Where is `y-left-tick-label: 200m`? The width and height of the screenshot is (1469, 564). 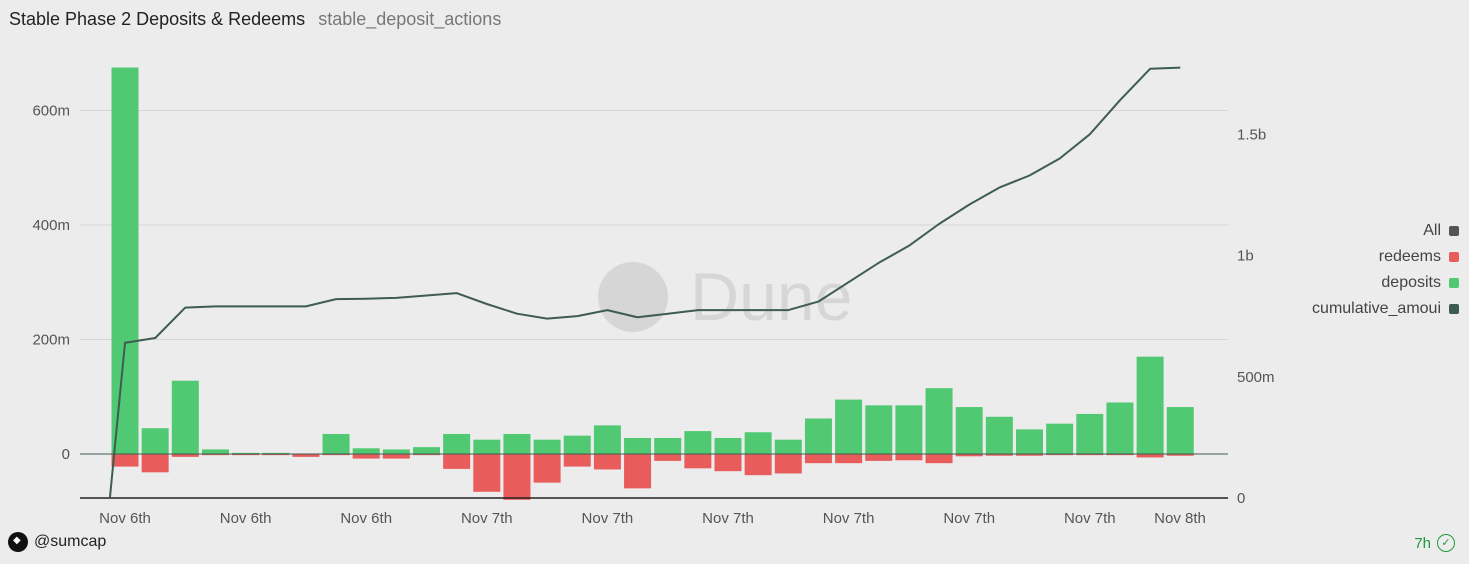 y-left-tick-label: 200m is located at coordinates (51, 340).